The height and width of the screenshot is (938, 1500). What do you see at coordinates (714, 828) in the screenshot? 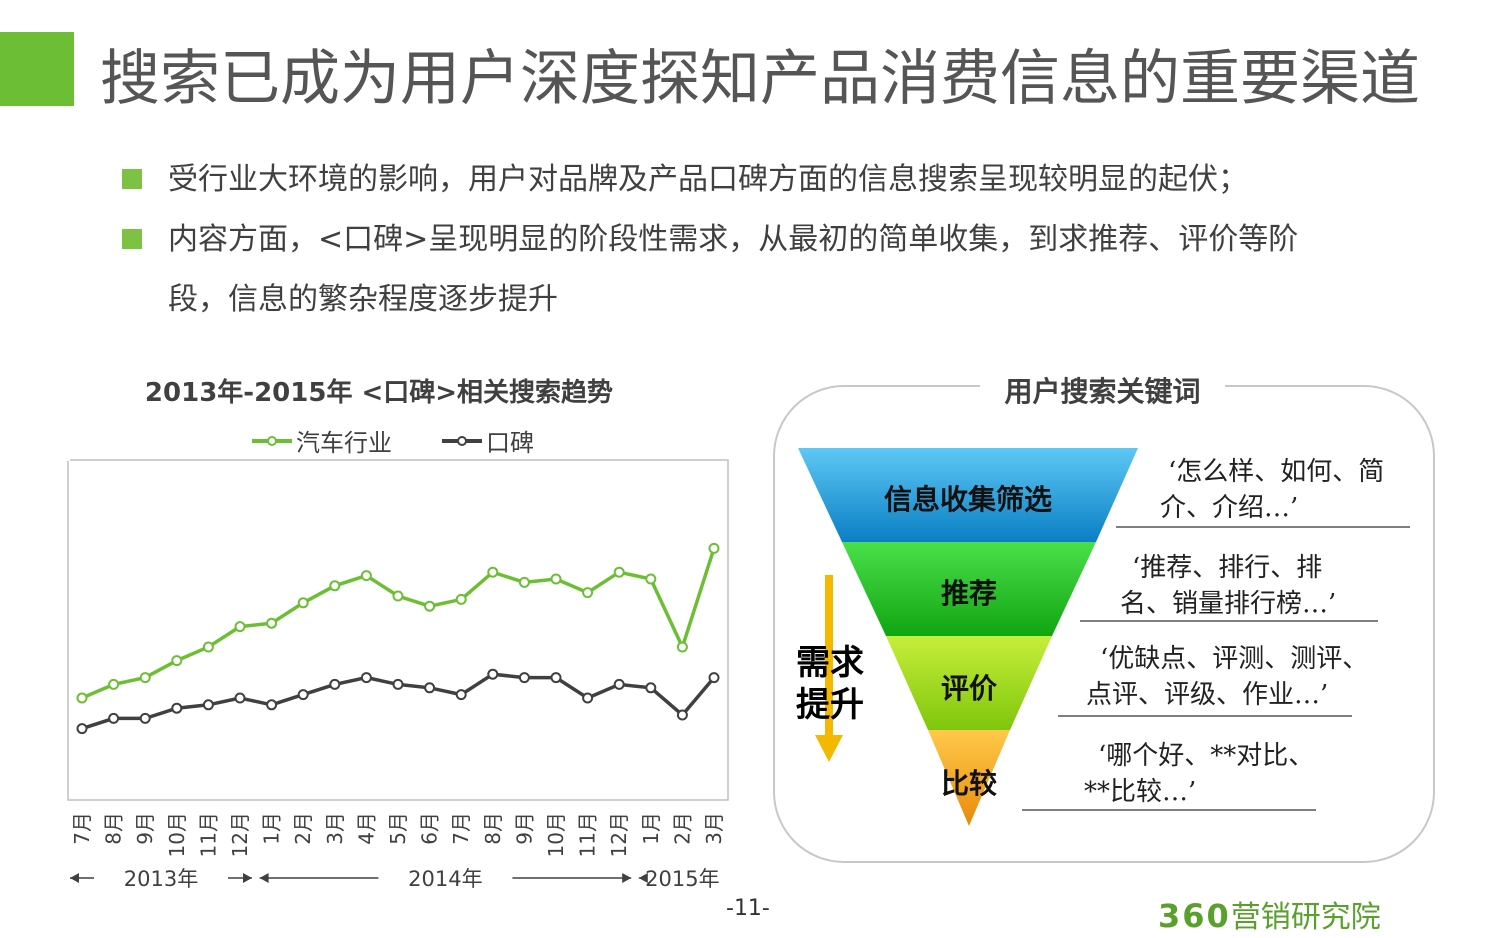
I see `x-tick-label: 3月` at bounding box center [714, 828].